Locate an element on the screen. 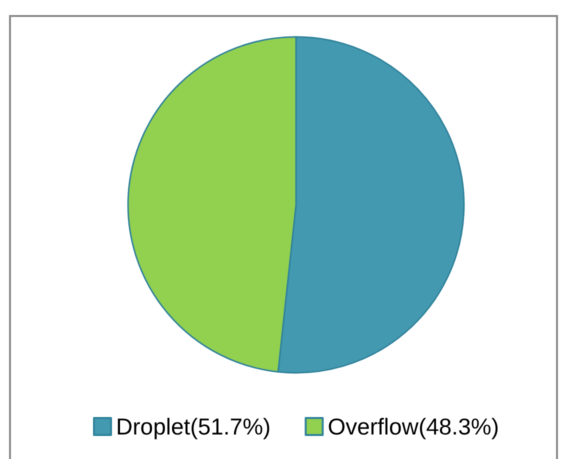 This screenshot has height=459, width=568. legend-label: Droplet(51.7%) is located at coordinates (193, 427).